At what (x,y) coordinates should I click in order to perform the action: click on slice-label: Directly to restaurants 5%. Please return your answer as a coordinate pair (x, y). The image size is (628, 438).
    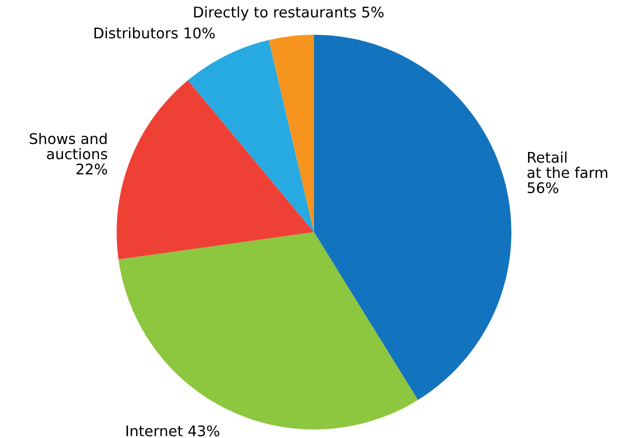
    Looking at the image, I should click on (289, 13).